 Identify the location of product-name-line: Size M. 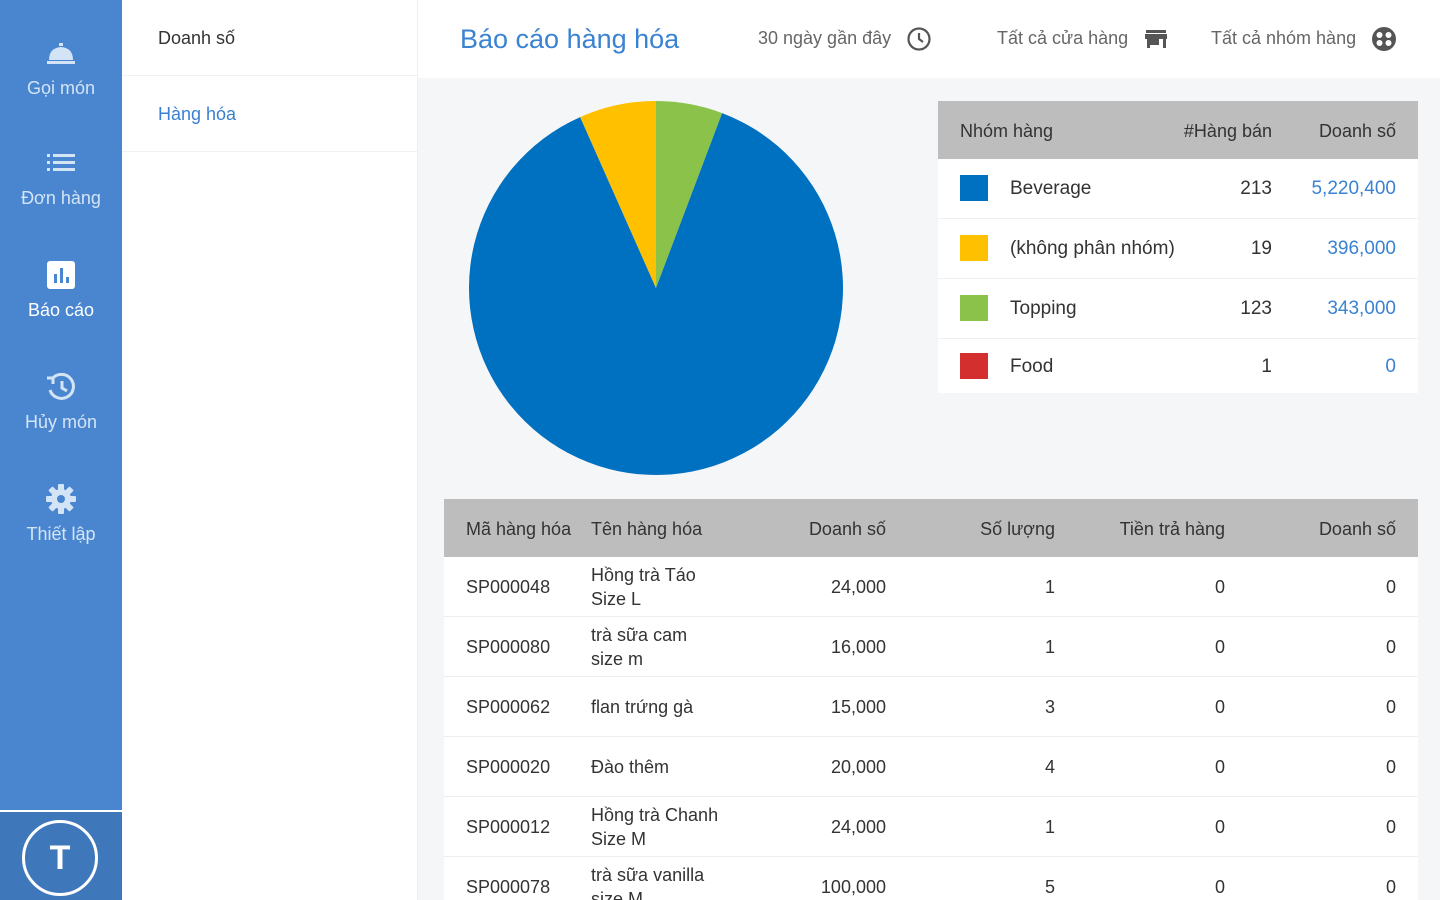
(619, 839).